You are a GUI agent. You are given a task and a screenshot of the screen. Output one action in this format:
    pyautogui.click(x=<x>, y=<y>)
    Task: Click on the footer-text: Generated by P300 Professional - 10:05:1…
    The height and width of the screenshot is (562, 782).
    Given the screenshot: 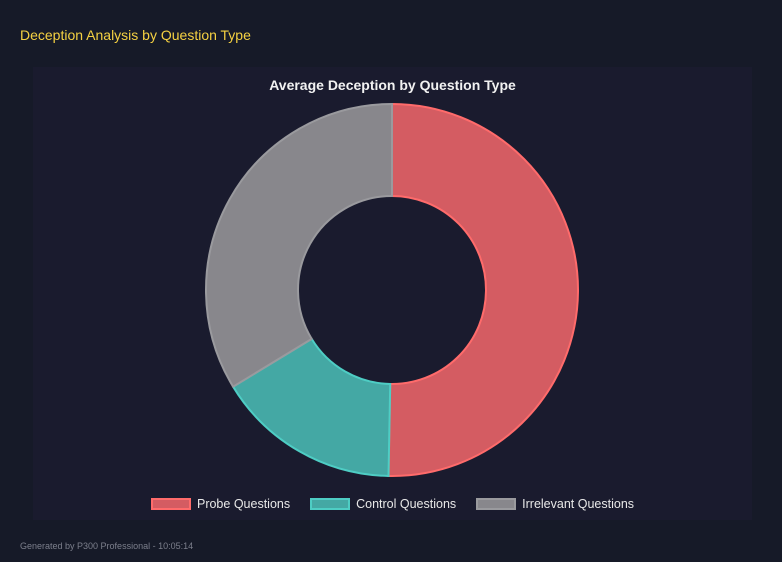 What is the action you would take?
    pyautogui.click(x=107, y=546)
    